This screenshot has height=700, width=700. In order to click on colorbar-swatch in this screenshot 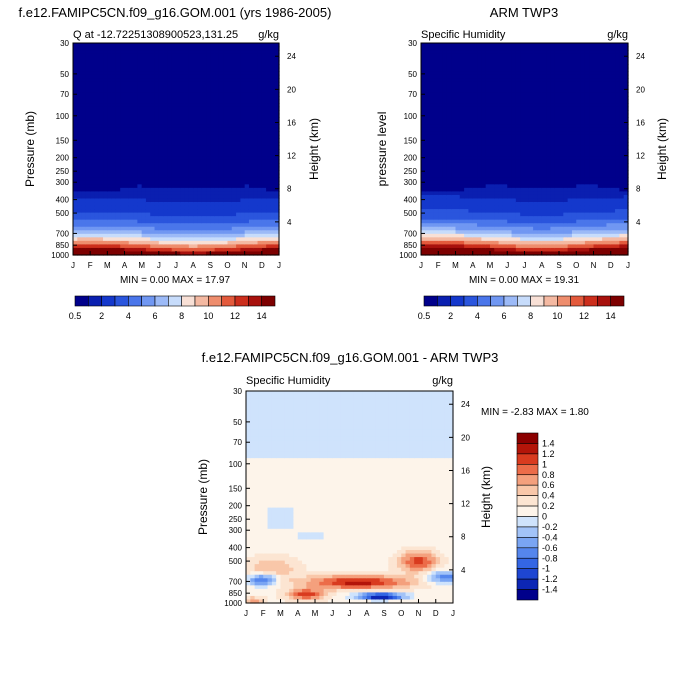, I will do `click(255, 301)`.